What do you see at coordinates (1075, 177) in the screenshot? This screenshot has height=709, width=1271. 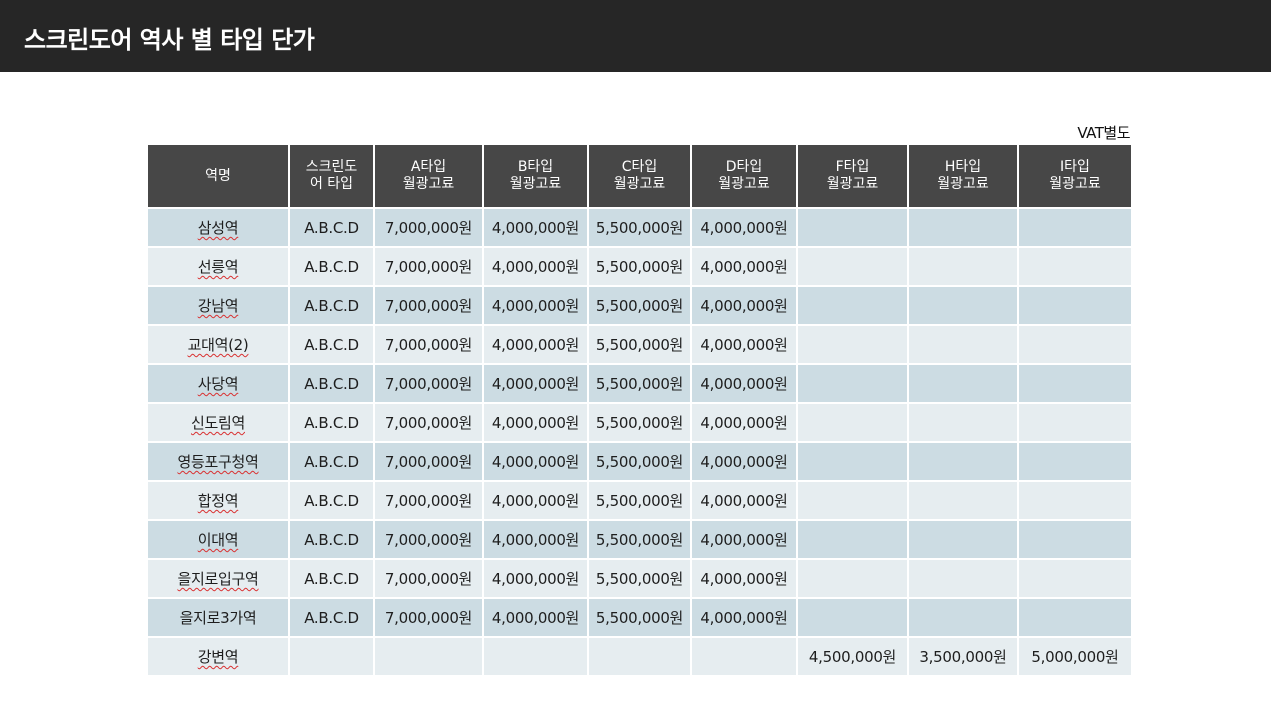 I see `column-header: I타입 월광고료` at bounding box center [1075, 177].